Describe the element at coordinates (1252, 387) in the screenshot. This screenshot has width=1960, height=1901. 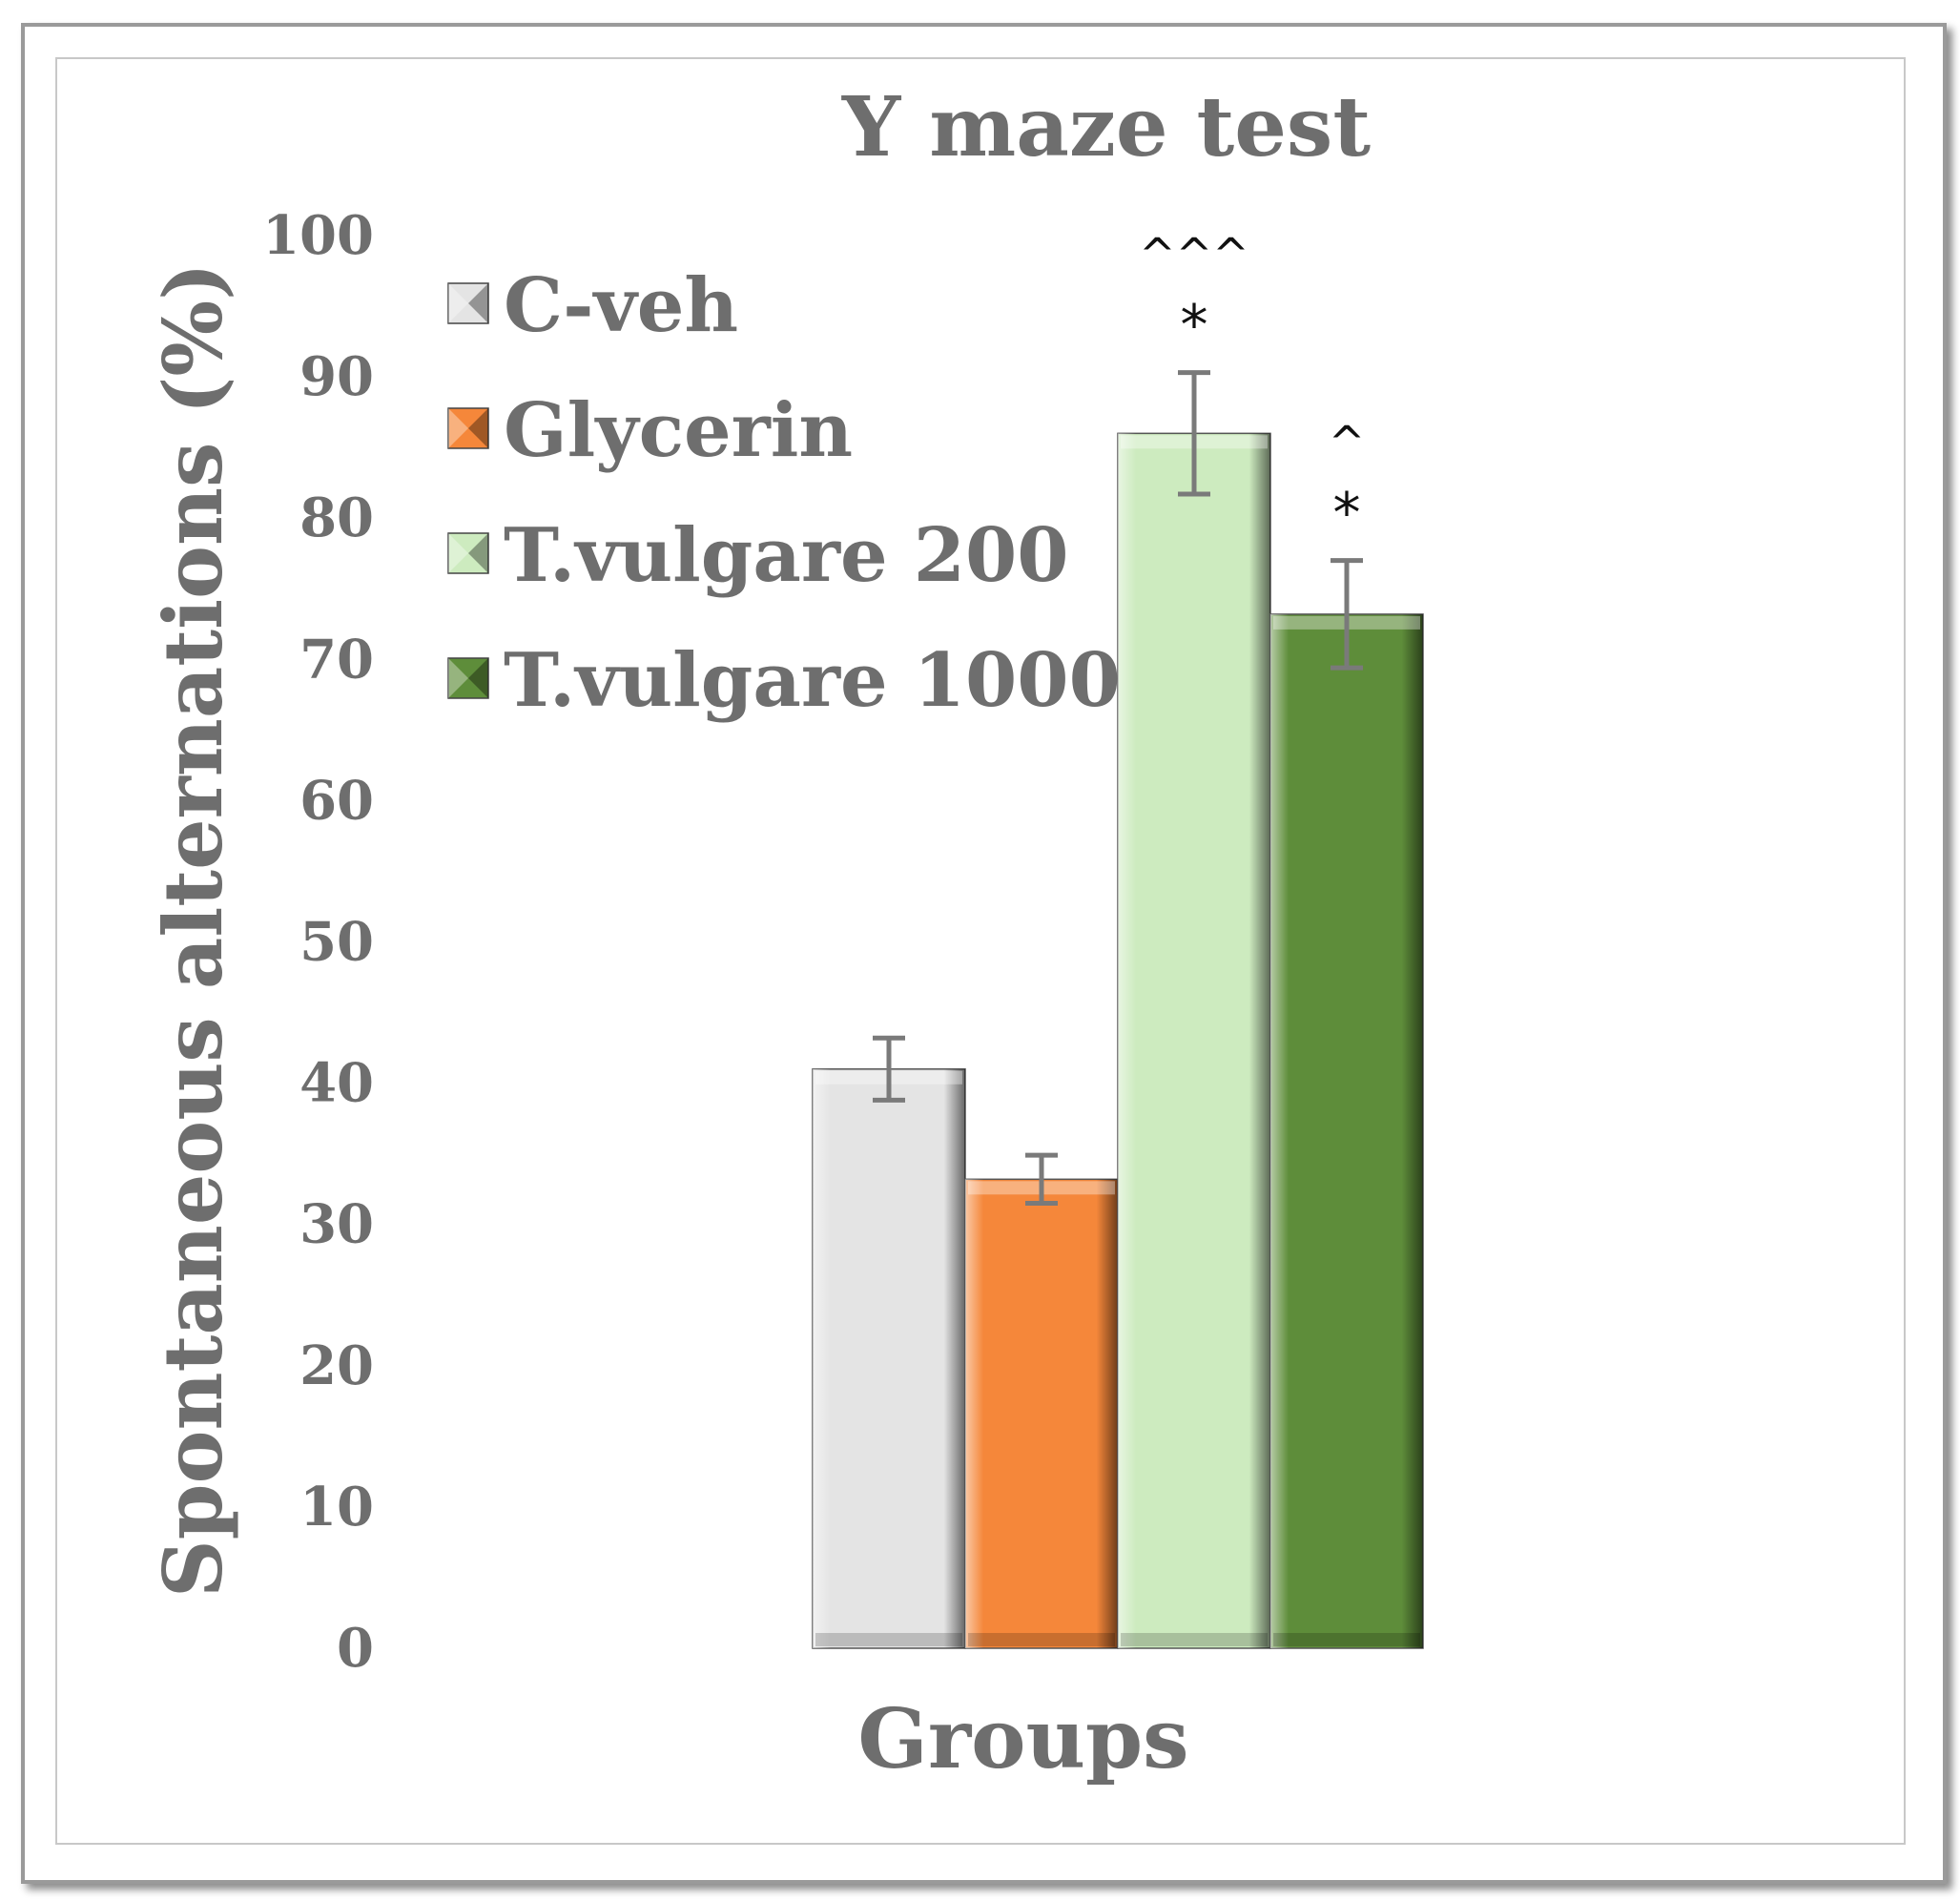
I see `significance-marks: ^^^ * ^ *` at that location.